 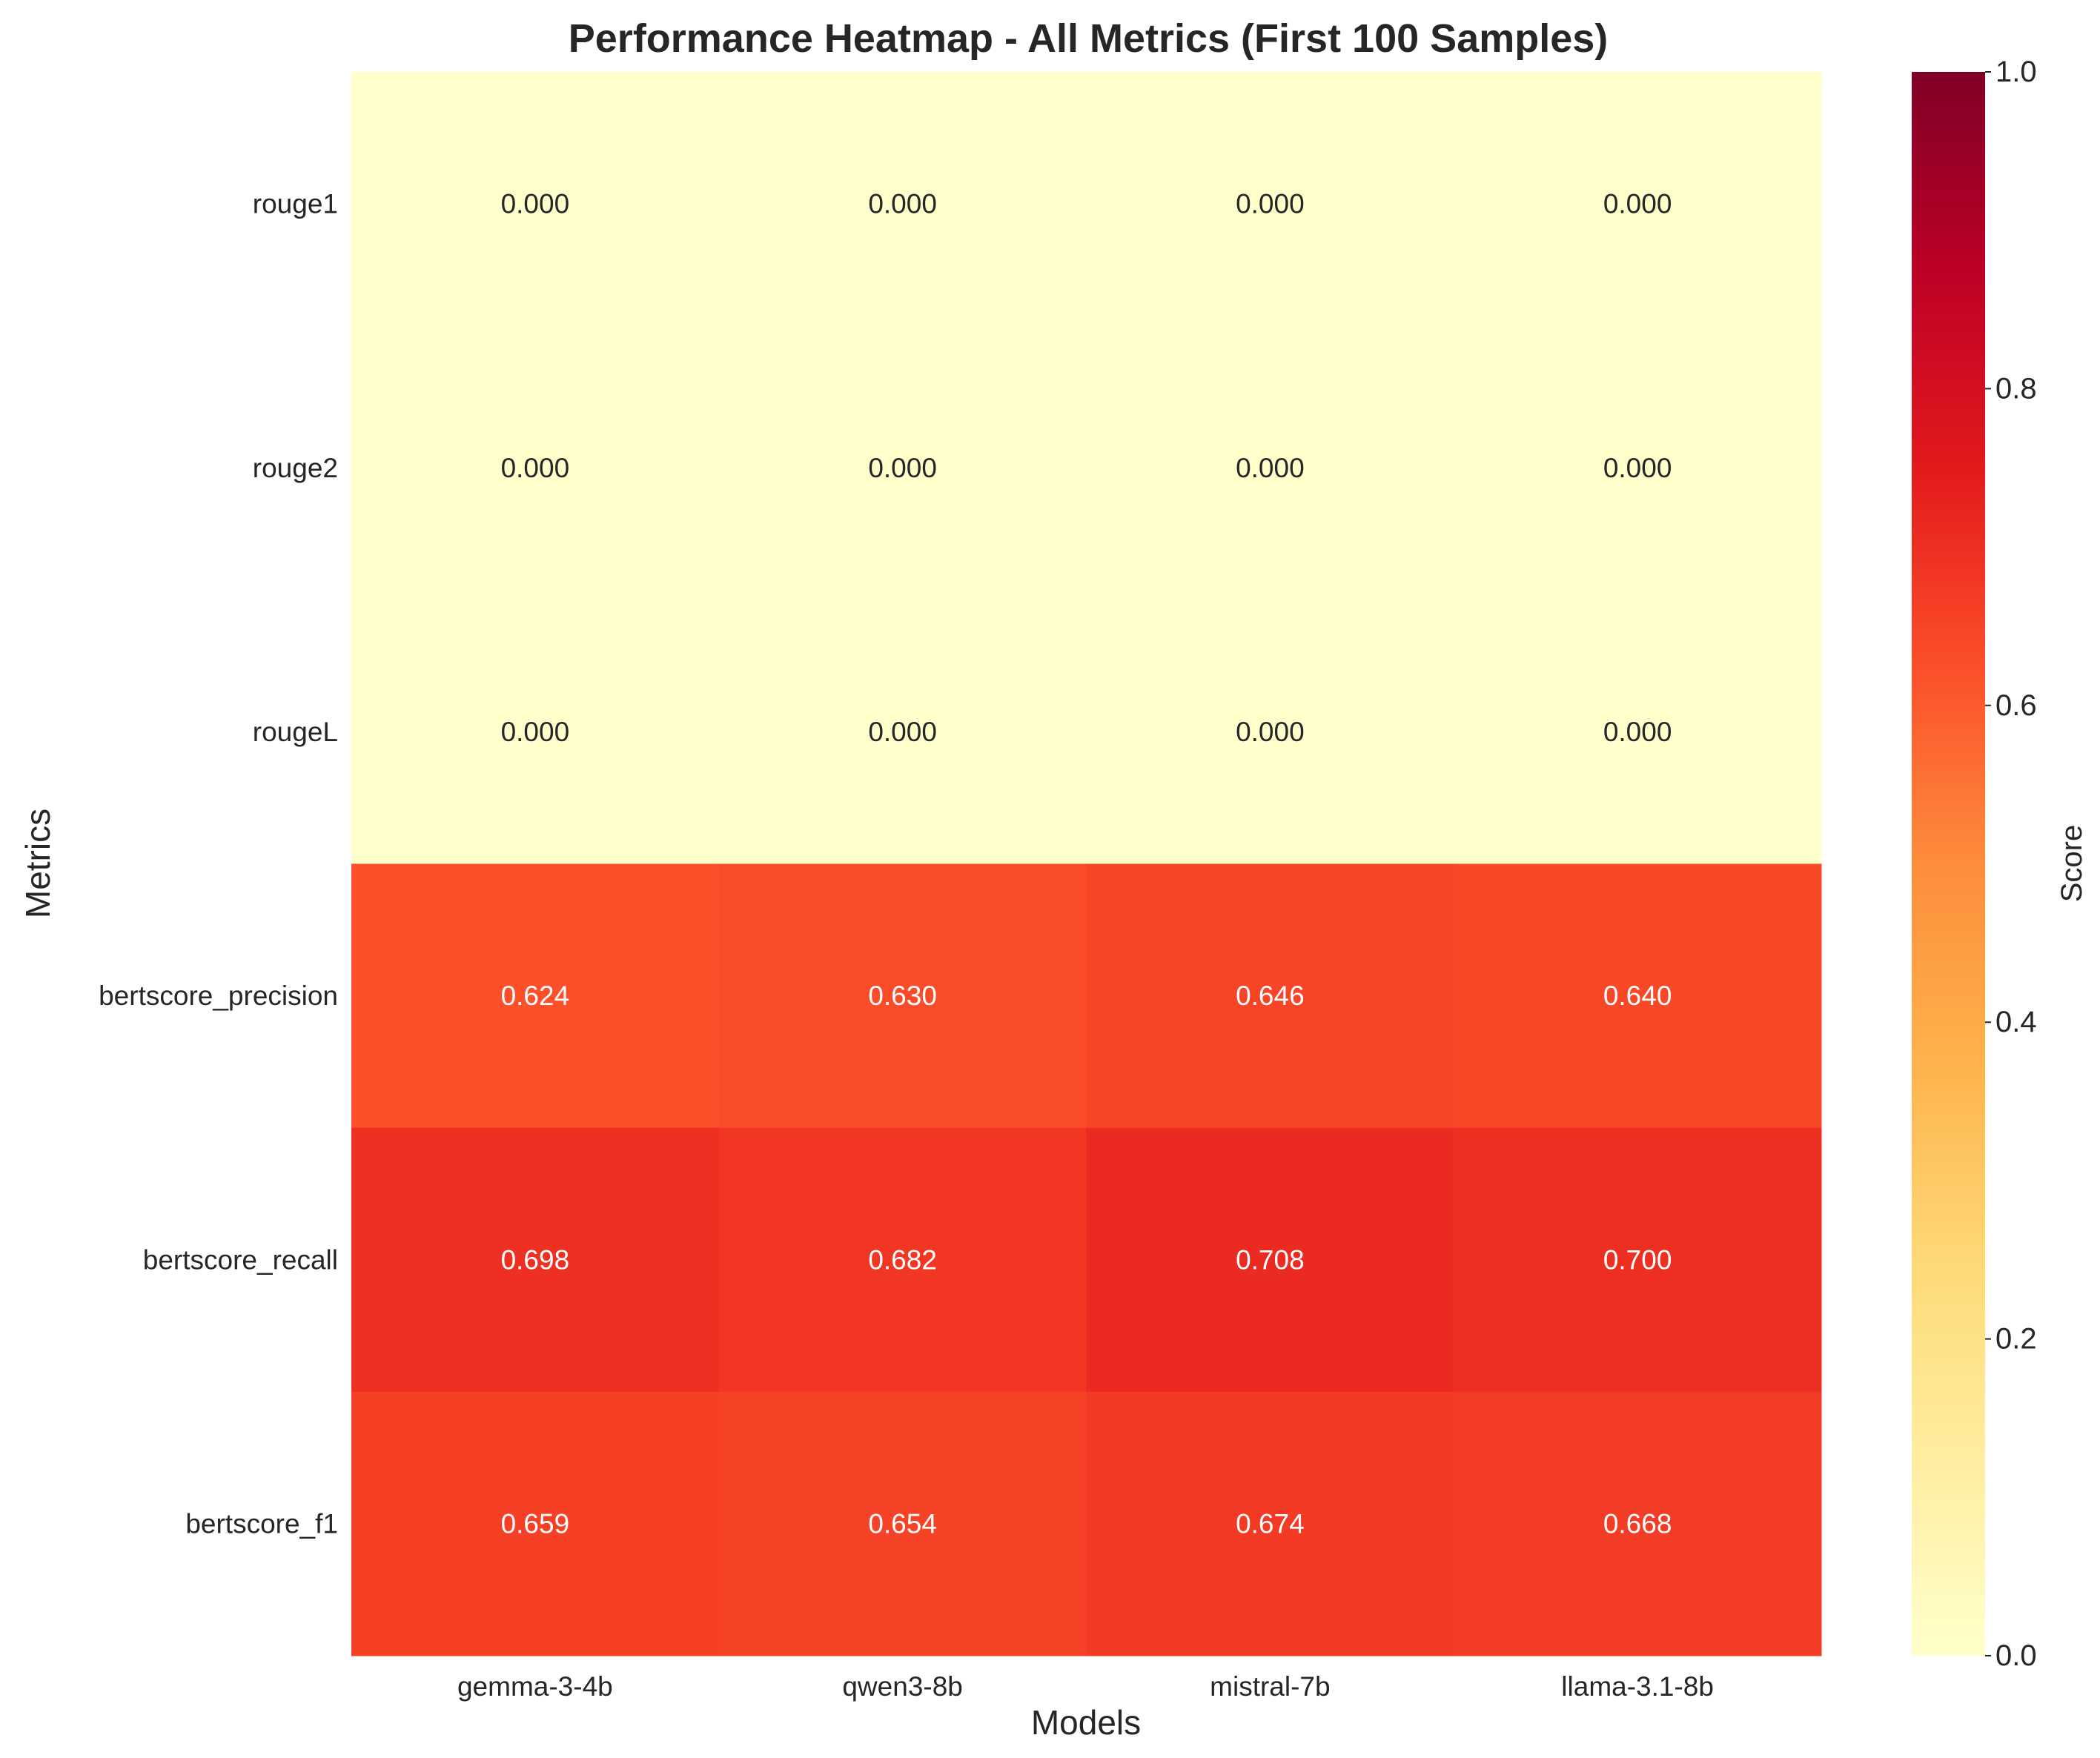 What do you see at coordinates (2016, 1339) in the screenshot?
I see `colorbar-tick-label: 0.2` at bounding box center [2016, 1339].